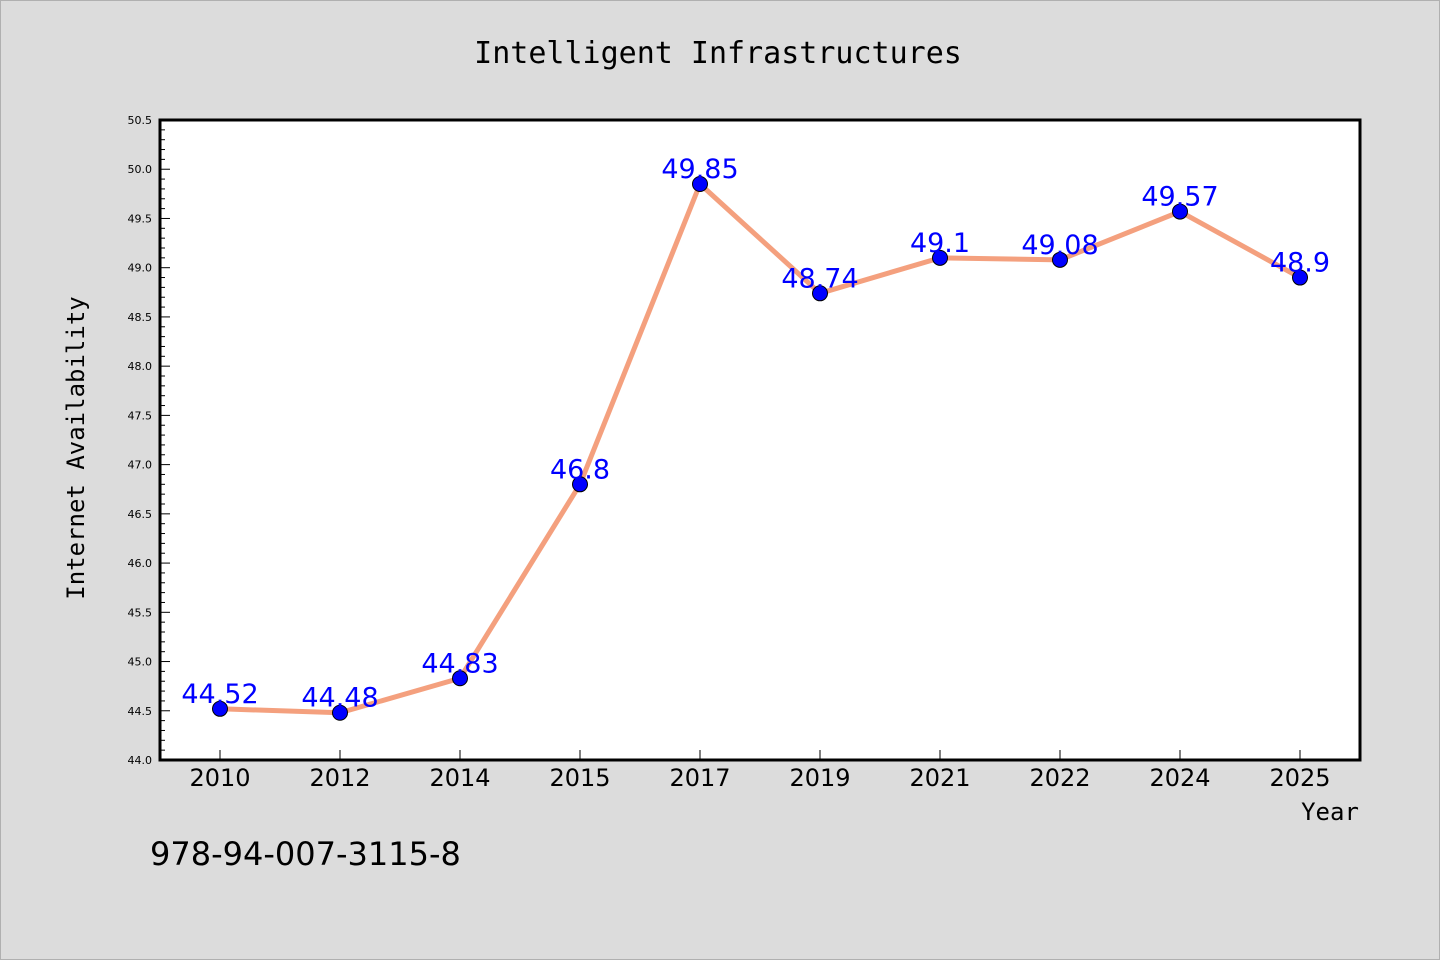 The height and width of the screenshot is (960, 1440). Describe the element at coordinates (140, 760) in the screenshot. I see `y-tick-label: 44.0` at that location.